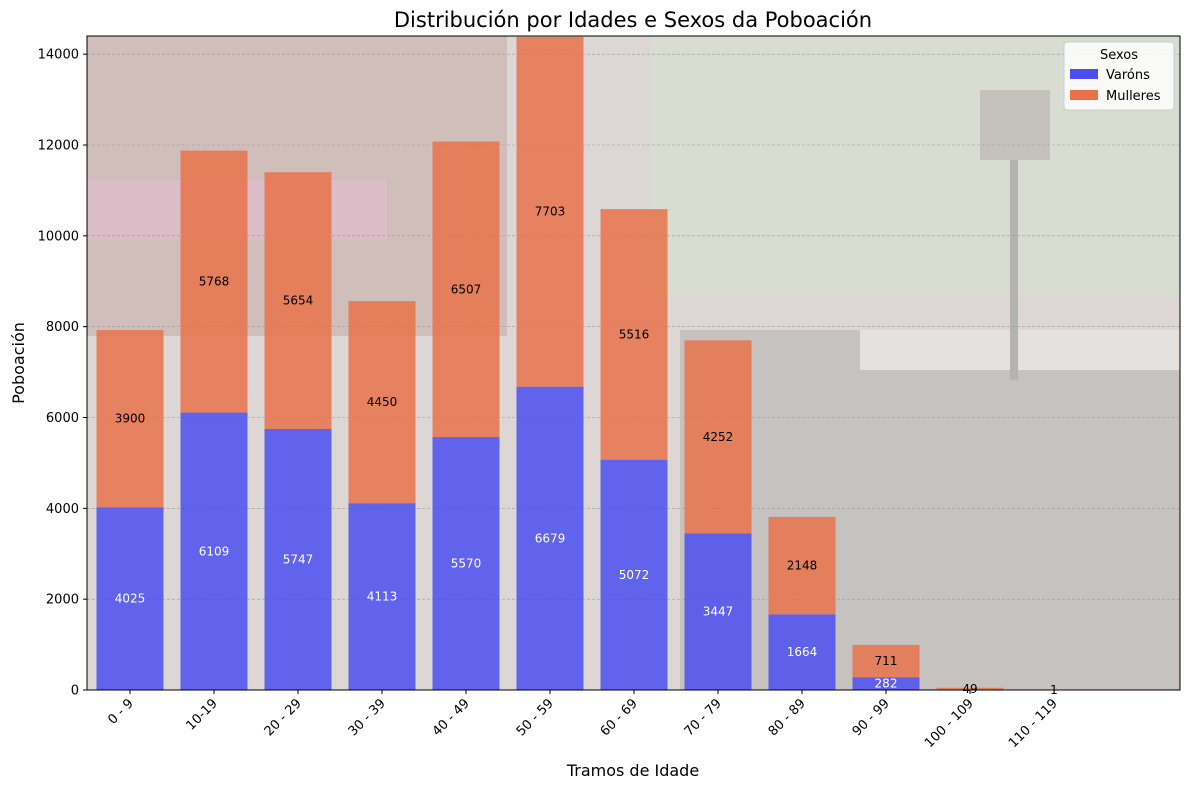  What do you see at coordinates (787, 717) in the screenshot?
I see `x-tick-label: 80 - 89` at bounding box center [787, 717].